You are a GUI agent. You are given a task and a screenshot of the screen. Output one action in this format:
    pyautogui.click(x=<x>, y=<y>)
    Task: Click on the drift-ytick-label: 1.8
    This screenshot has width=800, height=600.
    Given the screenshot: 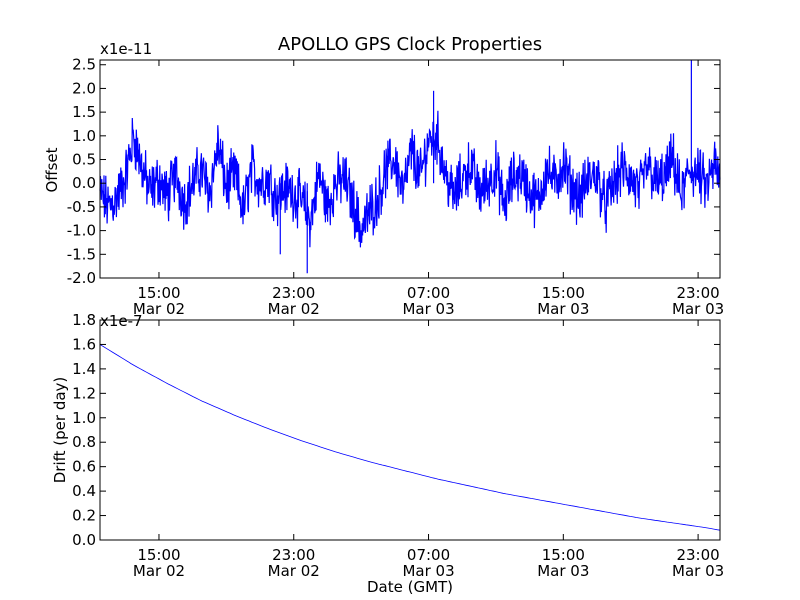 What is the action you would take?
    pyautogui.click(x=84, y=320)
    